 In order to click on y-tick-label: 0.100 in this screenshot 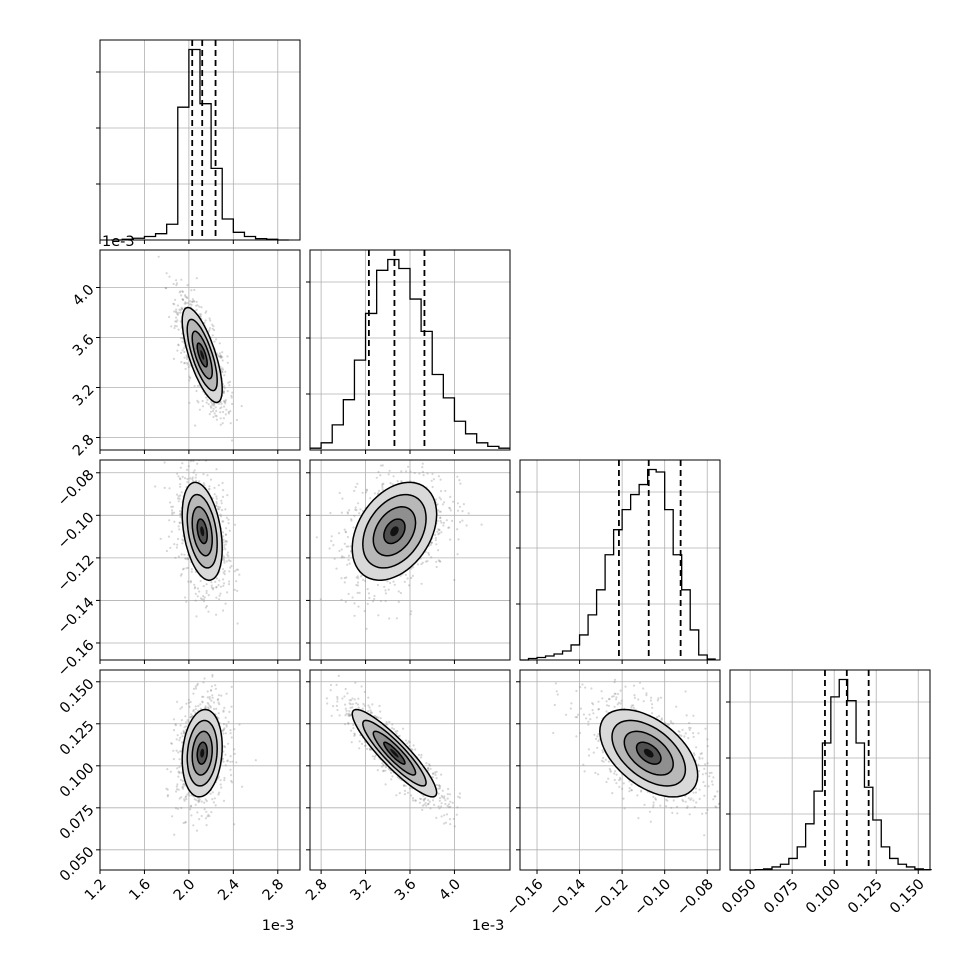, I will do `click(77, 780)`.